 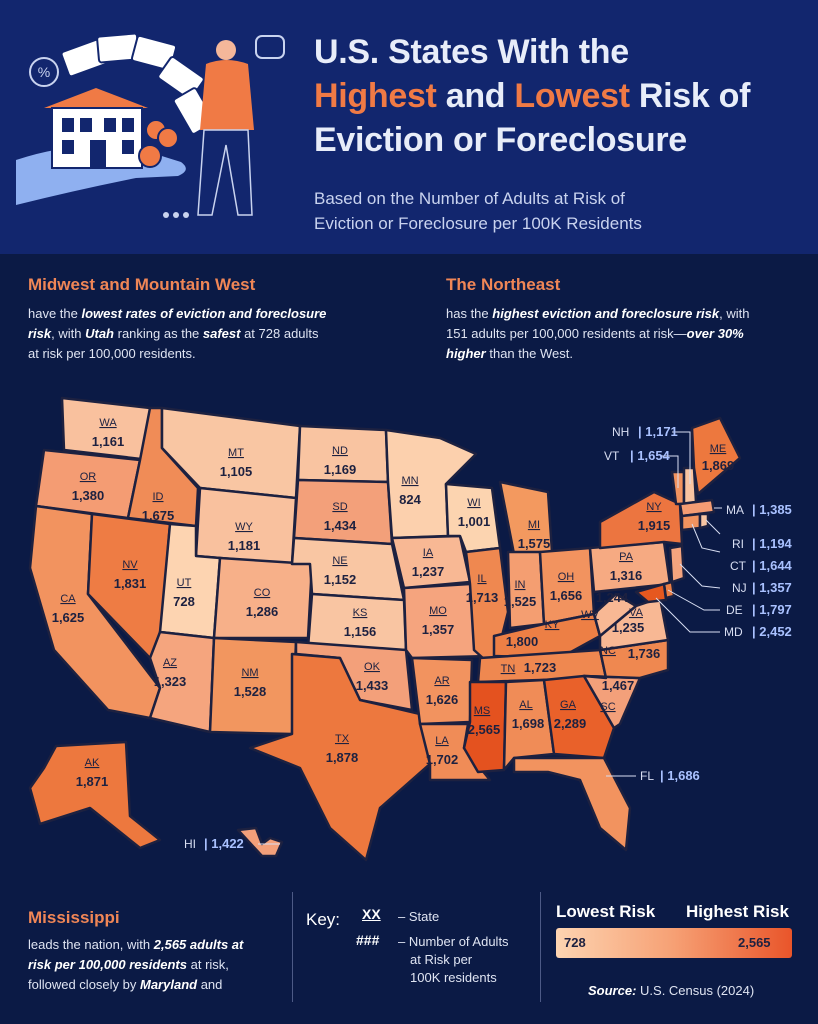 What do you see at coordinates (772, 543) in the screenshot?
I see `state-RI-value: | 1,194` at bounding box center [772, 543].